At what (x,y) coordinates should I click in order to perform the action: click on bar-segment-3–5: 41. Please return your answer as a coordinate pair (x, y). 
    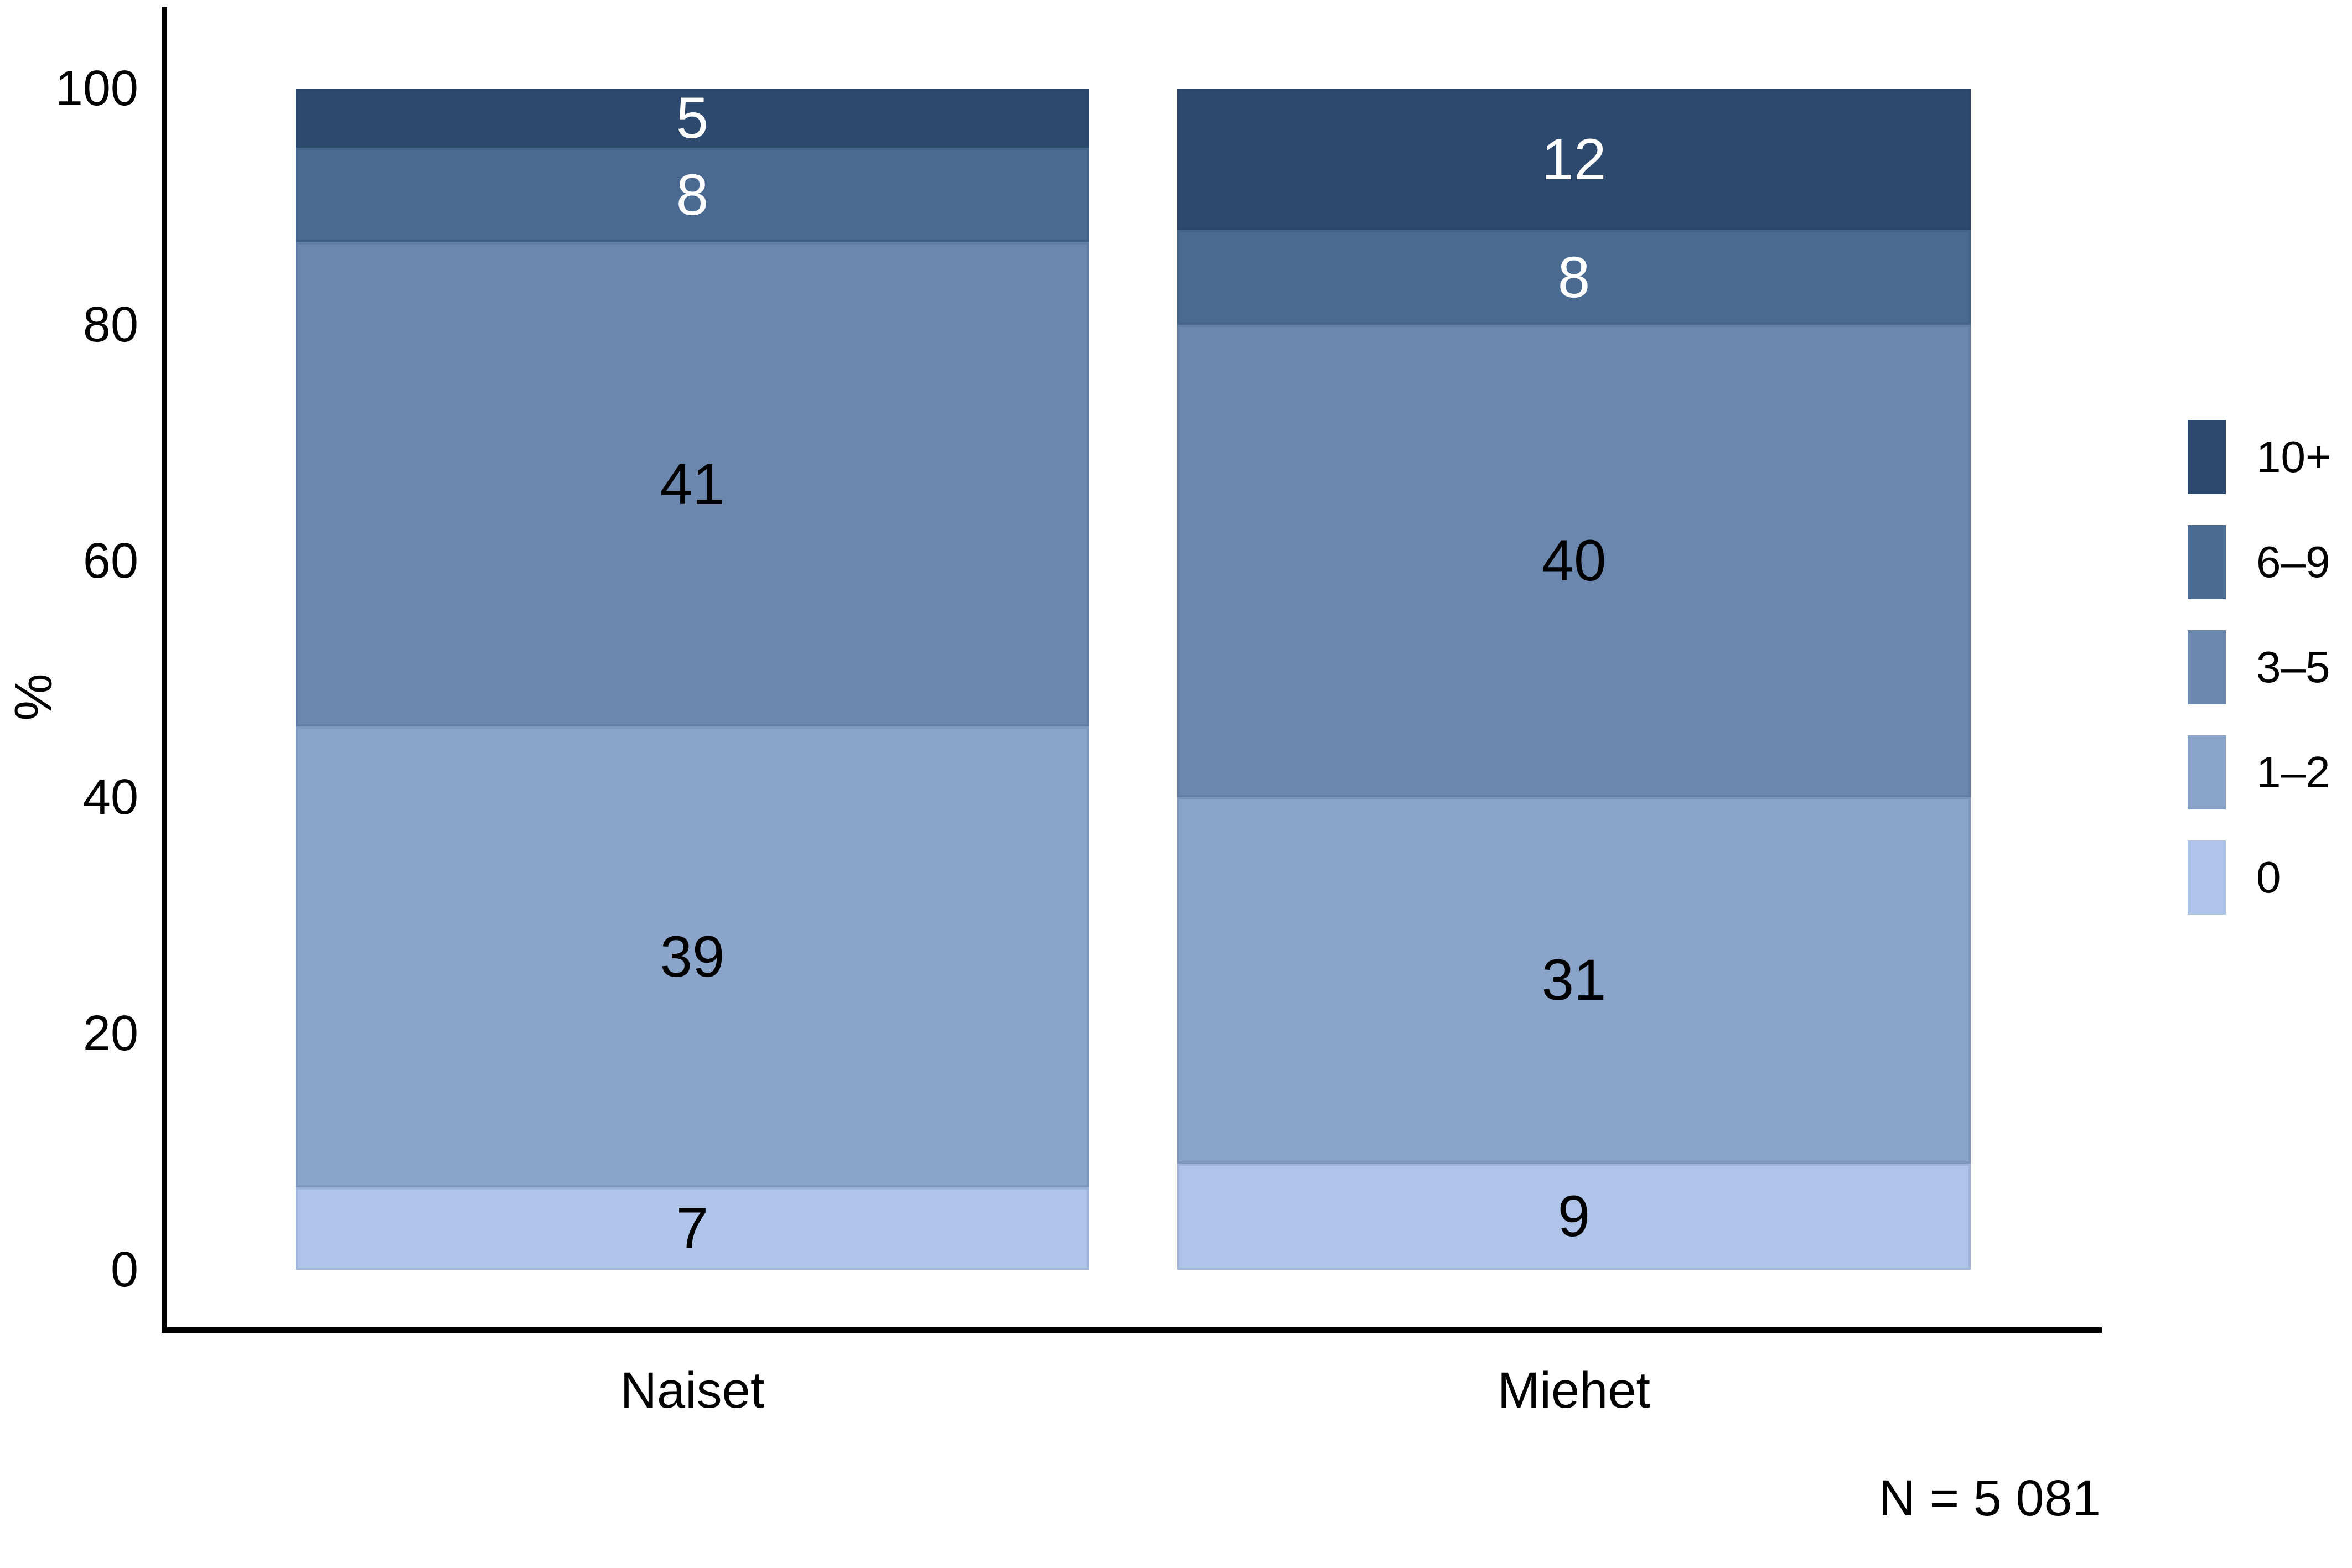
    Looking at the image, I should click on (692, 484).